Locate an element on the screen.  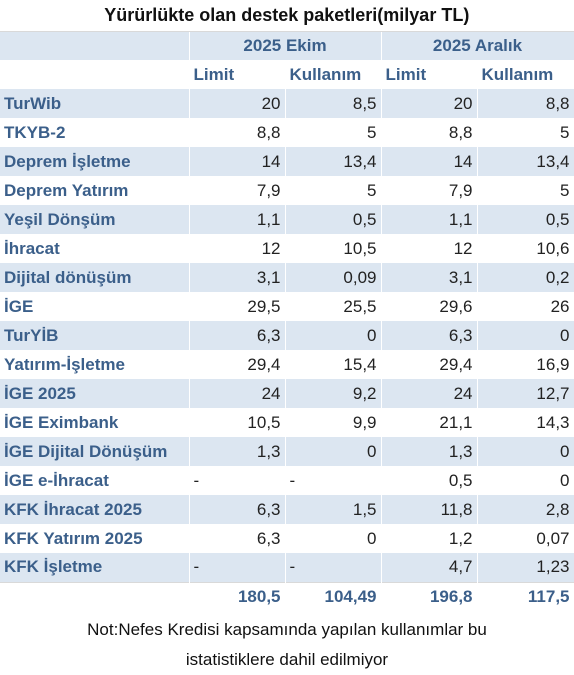
table-cell: 1,23 is located at coordinates (525, 567).